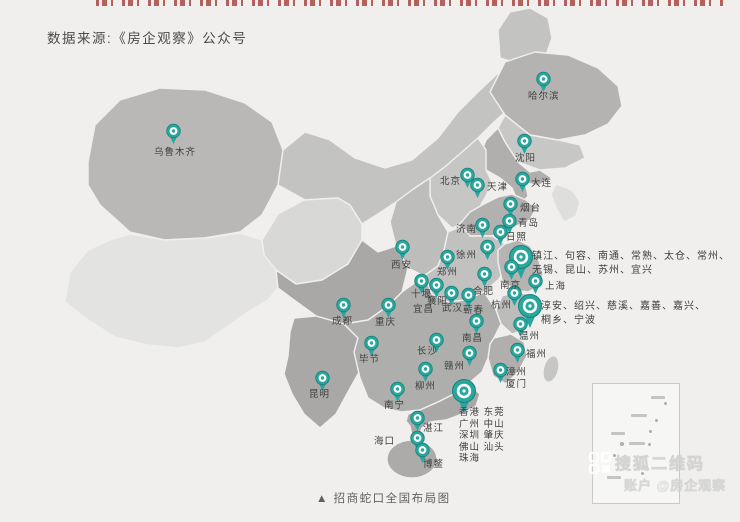 This screenshot has width=740, height=522. I want to click on city-label: 南京, so click(511, 285).